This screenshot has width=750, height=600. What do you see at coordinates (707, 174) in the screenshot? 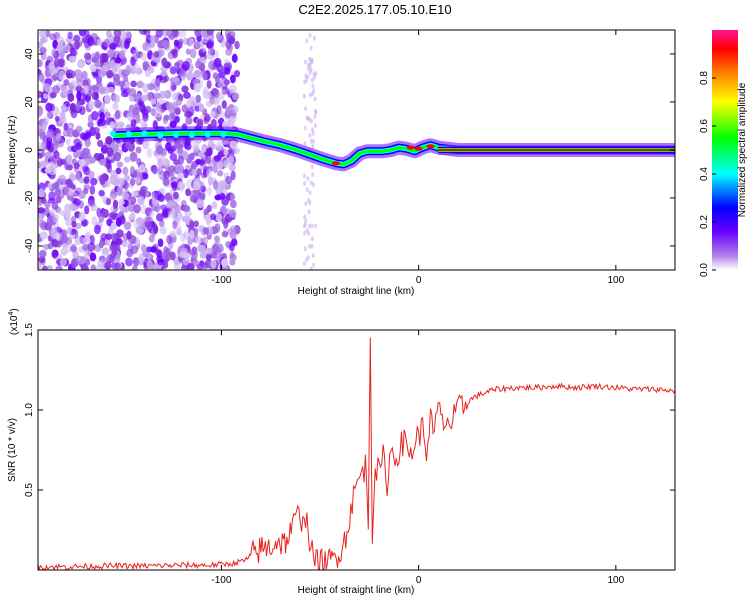
I see `colorbar-ticks: 0.0 0.2 0.4 0.6 0.8` at bounding box center [707, 174].